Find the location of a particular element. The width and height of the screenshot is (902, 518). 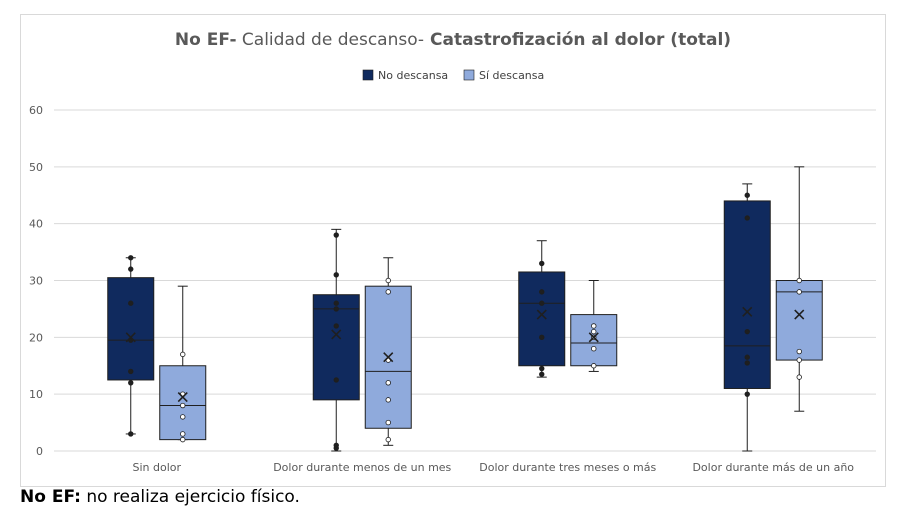

y-tick-label: 50 is located at coordinates (36, 167).